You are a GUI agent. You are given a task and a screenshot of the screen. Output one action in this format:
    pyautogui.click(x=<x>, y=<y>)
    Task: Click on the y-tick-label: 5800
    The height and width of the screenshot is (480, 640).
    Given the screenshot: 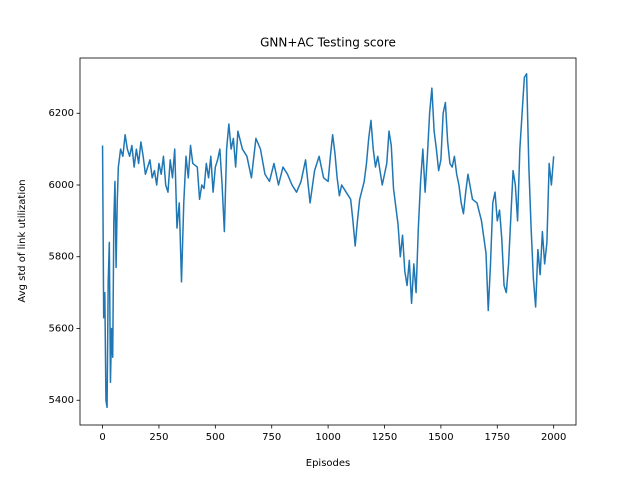 What is the action you would take?
    pyautogui.click(x=61, y=257)
    